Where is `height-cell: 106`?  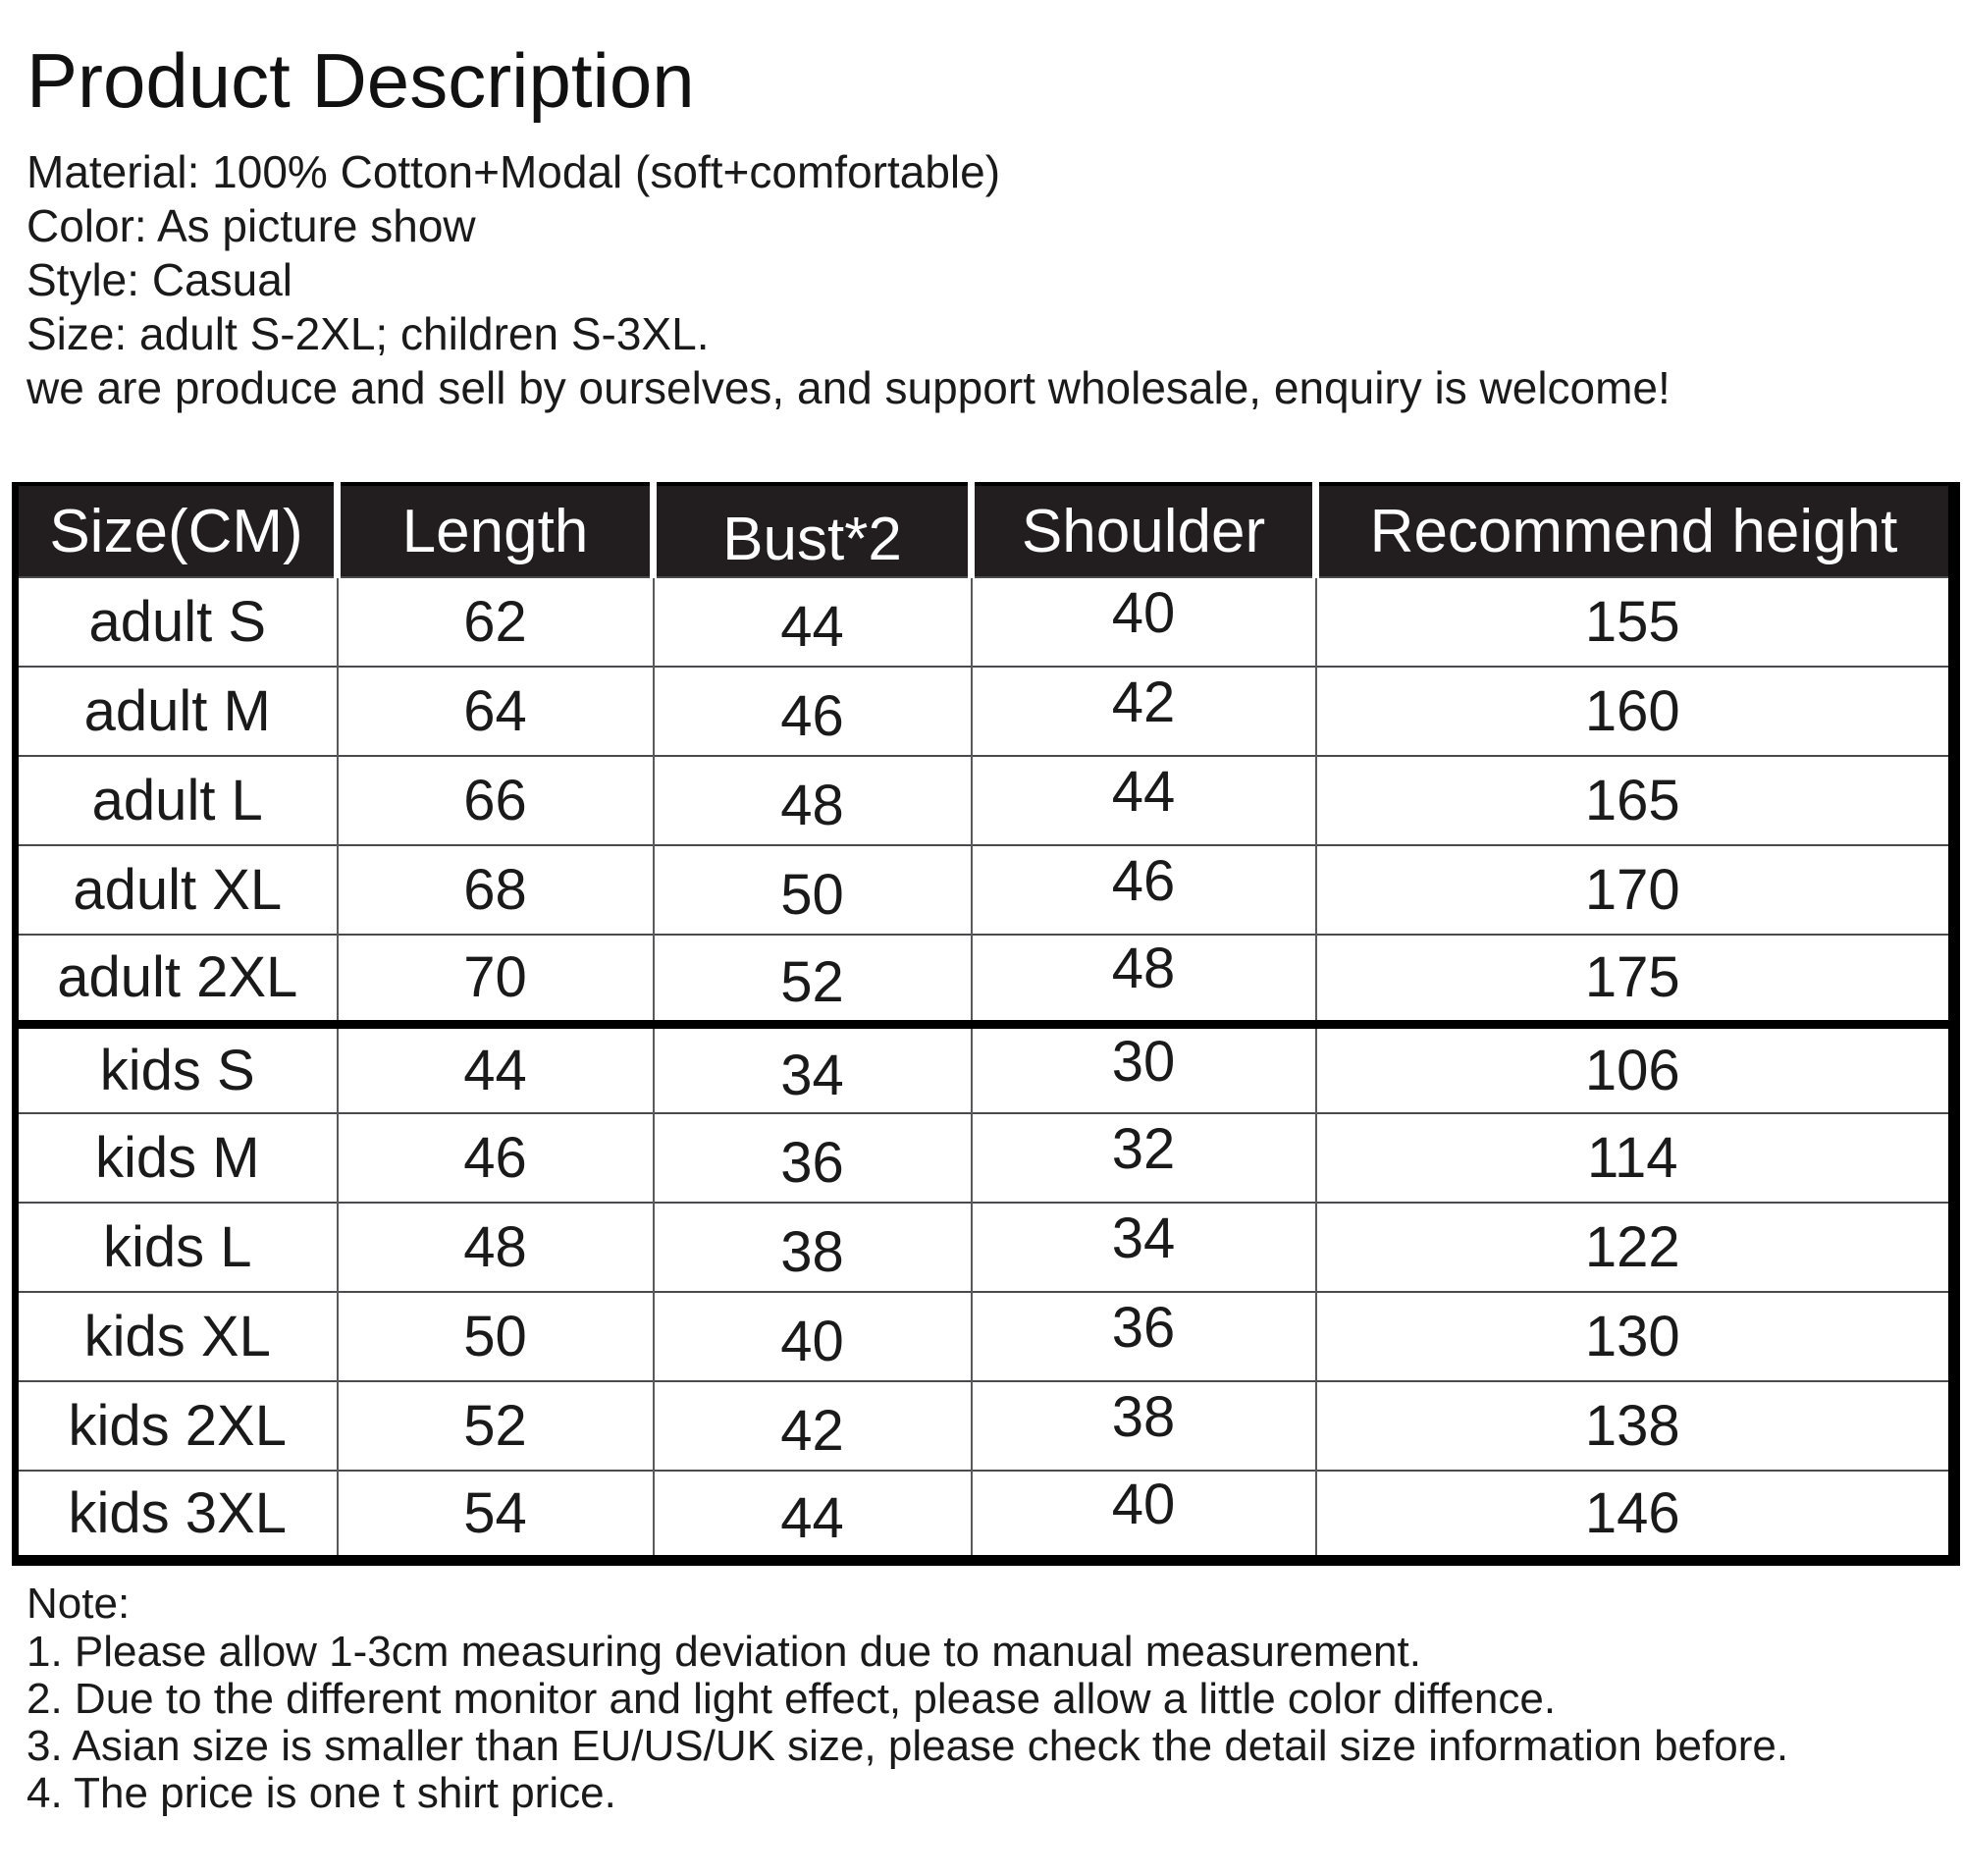 height-cell: 106 is located at coordinates (1634, 1066).